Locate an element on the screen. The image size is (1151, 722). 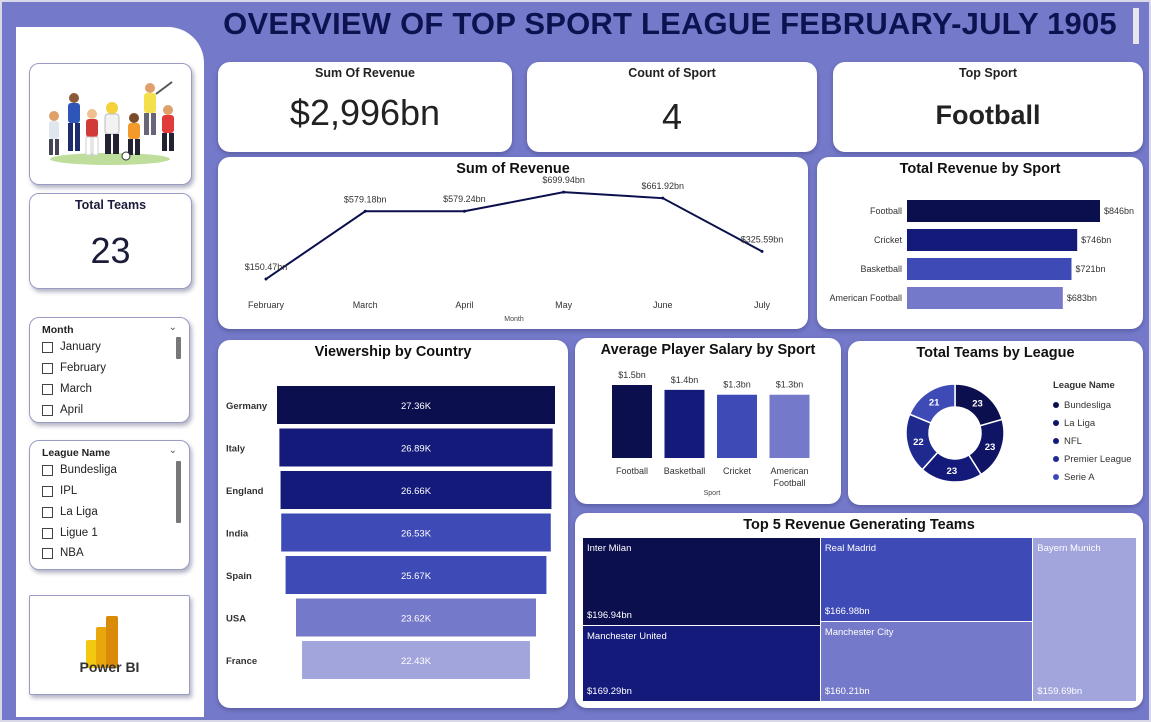
treemap-cell: Real Madrid $166.98bn is located at coordinates (927, 580).